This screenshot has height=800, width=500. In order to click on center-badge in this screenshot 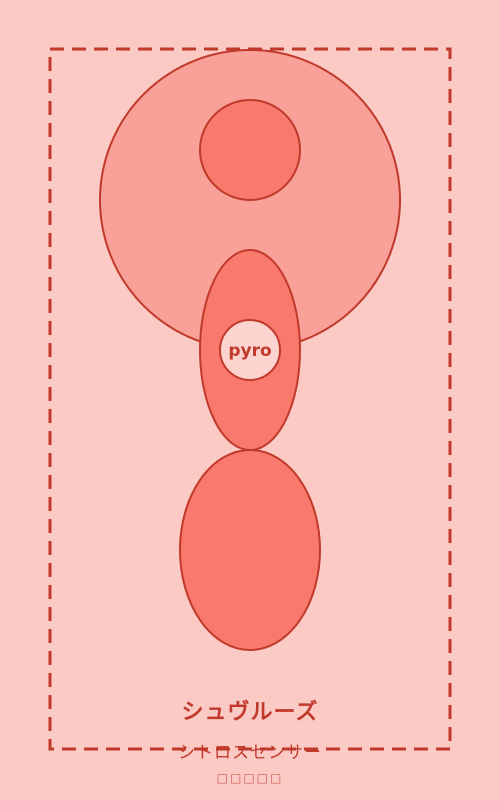, I will do `click(250, 350)`.